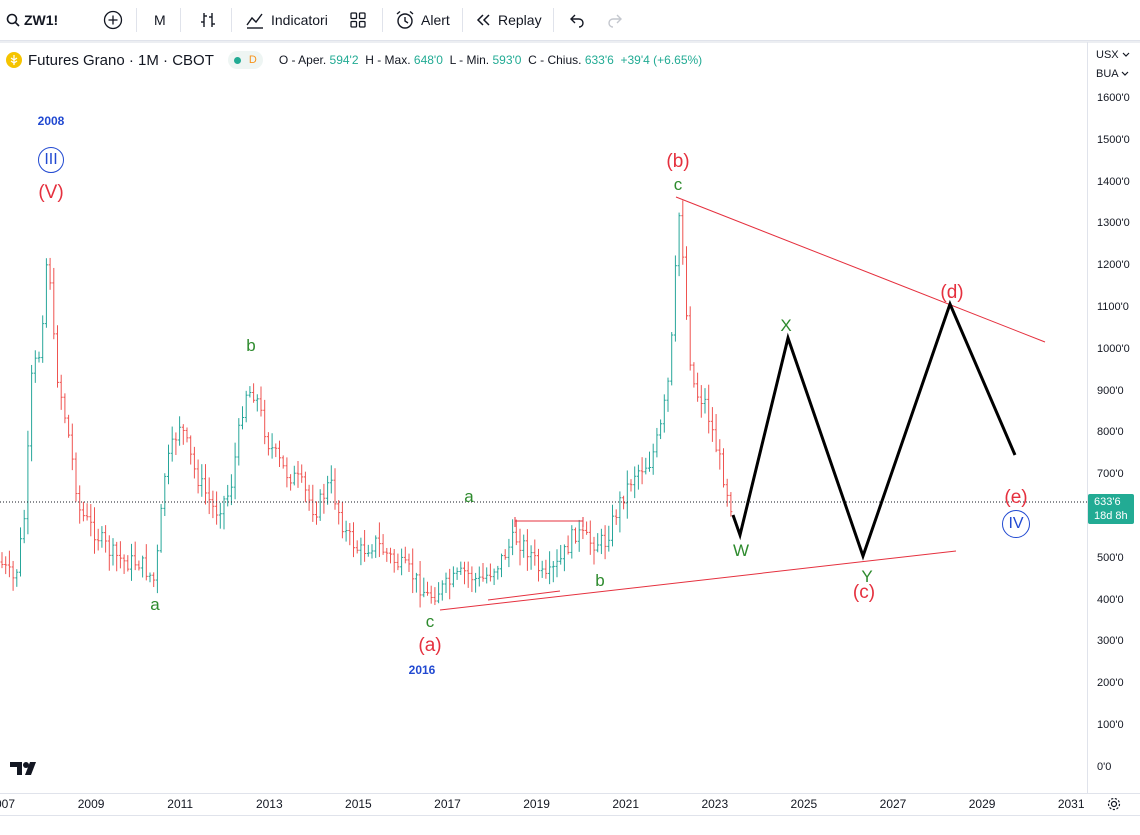 The width and height of the screenshot is (1140, 835). I want to click on year-label-2016: 2016, so click(422, 670).